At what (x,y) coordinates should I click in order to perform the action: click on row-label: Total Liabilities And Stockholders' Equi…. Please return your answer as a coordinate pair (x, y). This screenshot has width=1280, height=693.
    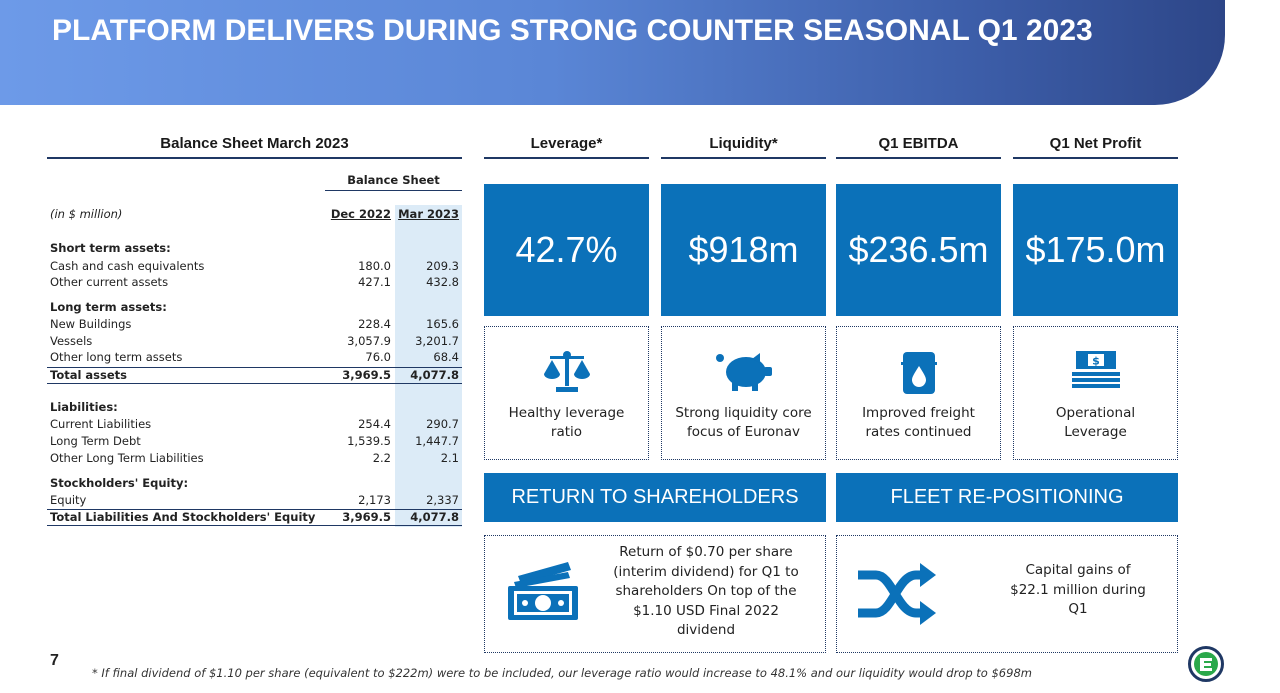
    Looking at the image, I should click on (183, 517).